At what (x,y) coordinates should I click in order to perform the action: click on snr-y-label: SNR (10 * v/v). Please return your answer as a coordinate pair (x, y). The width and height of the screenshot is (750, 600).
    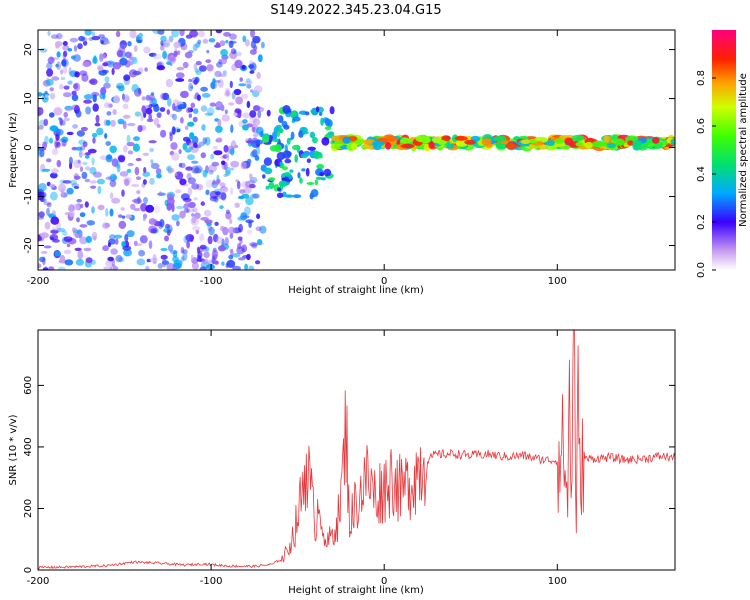
    Looking at the image, I should click on (13, 449).